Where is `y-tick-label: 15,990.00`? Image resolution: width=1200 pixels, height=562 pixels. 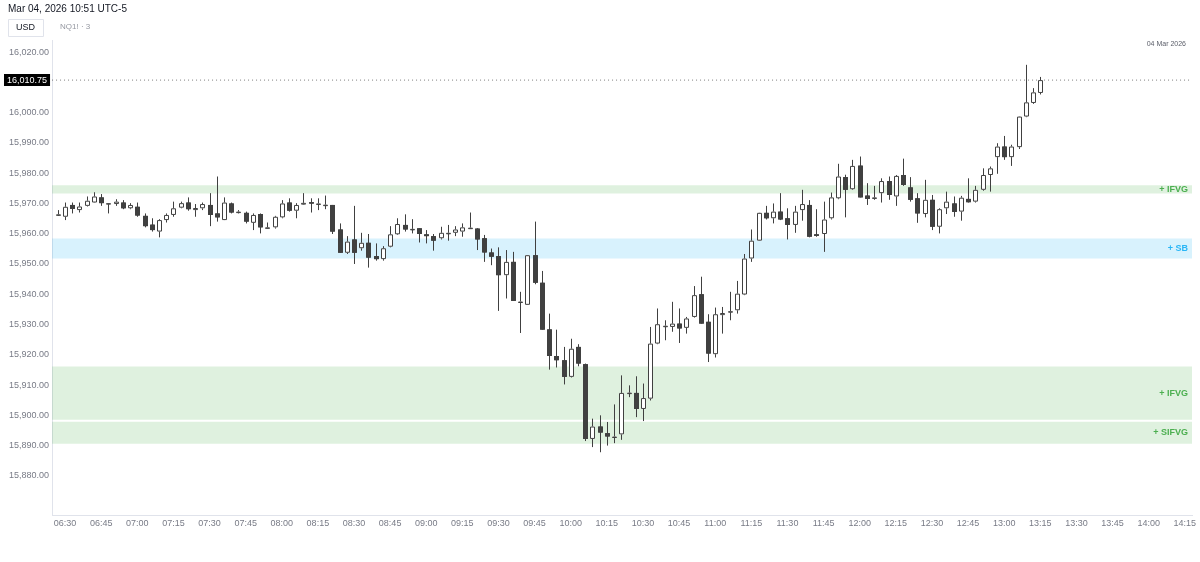 y-tick-label: 15,990.00 is located at coordinates (29, 142).